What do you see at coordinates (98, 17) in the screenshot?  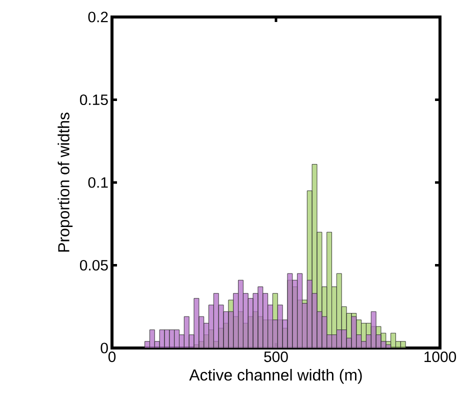 I see `y-tick-label: 0.2` at bounding box center [98, 17].